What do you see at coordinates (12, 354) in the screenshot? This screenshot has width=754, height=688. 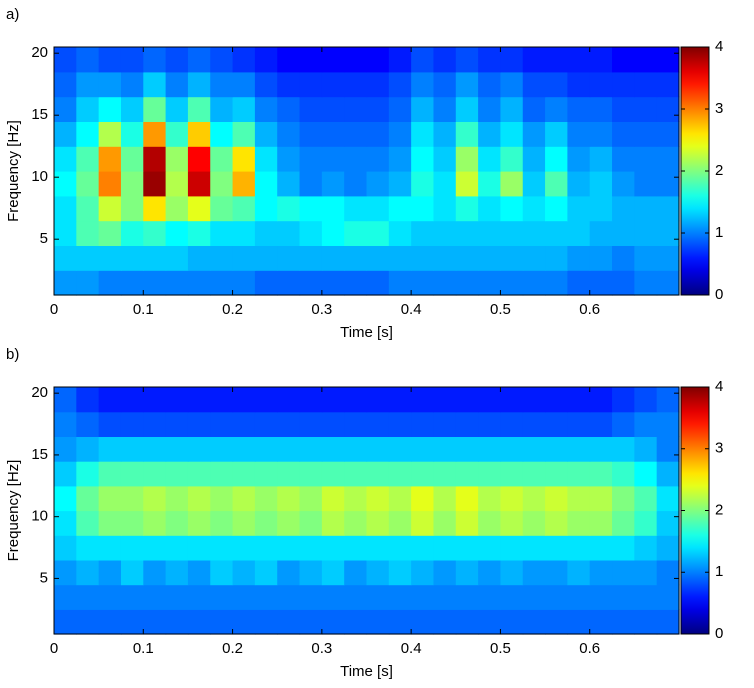 I see `panel-label: b)` at bounding box center [12, 354].